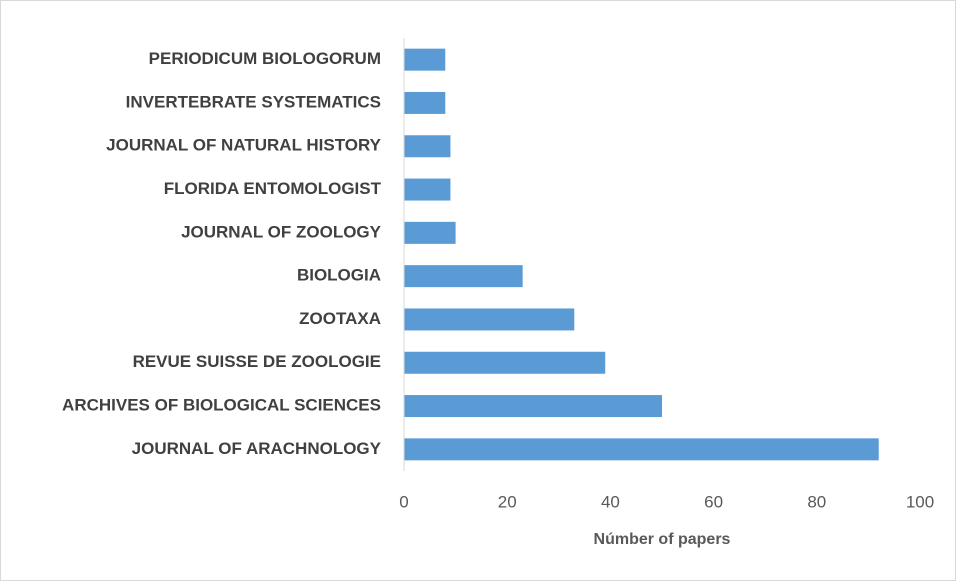 This screenshot has height=581, width=956. What do you see at coordinates (244, 145) in the screenshot?
I see `y-tick-label: JOURNAL OF NATURAL HISTORY` at bounding box center [244, 145].